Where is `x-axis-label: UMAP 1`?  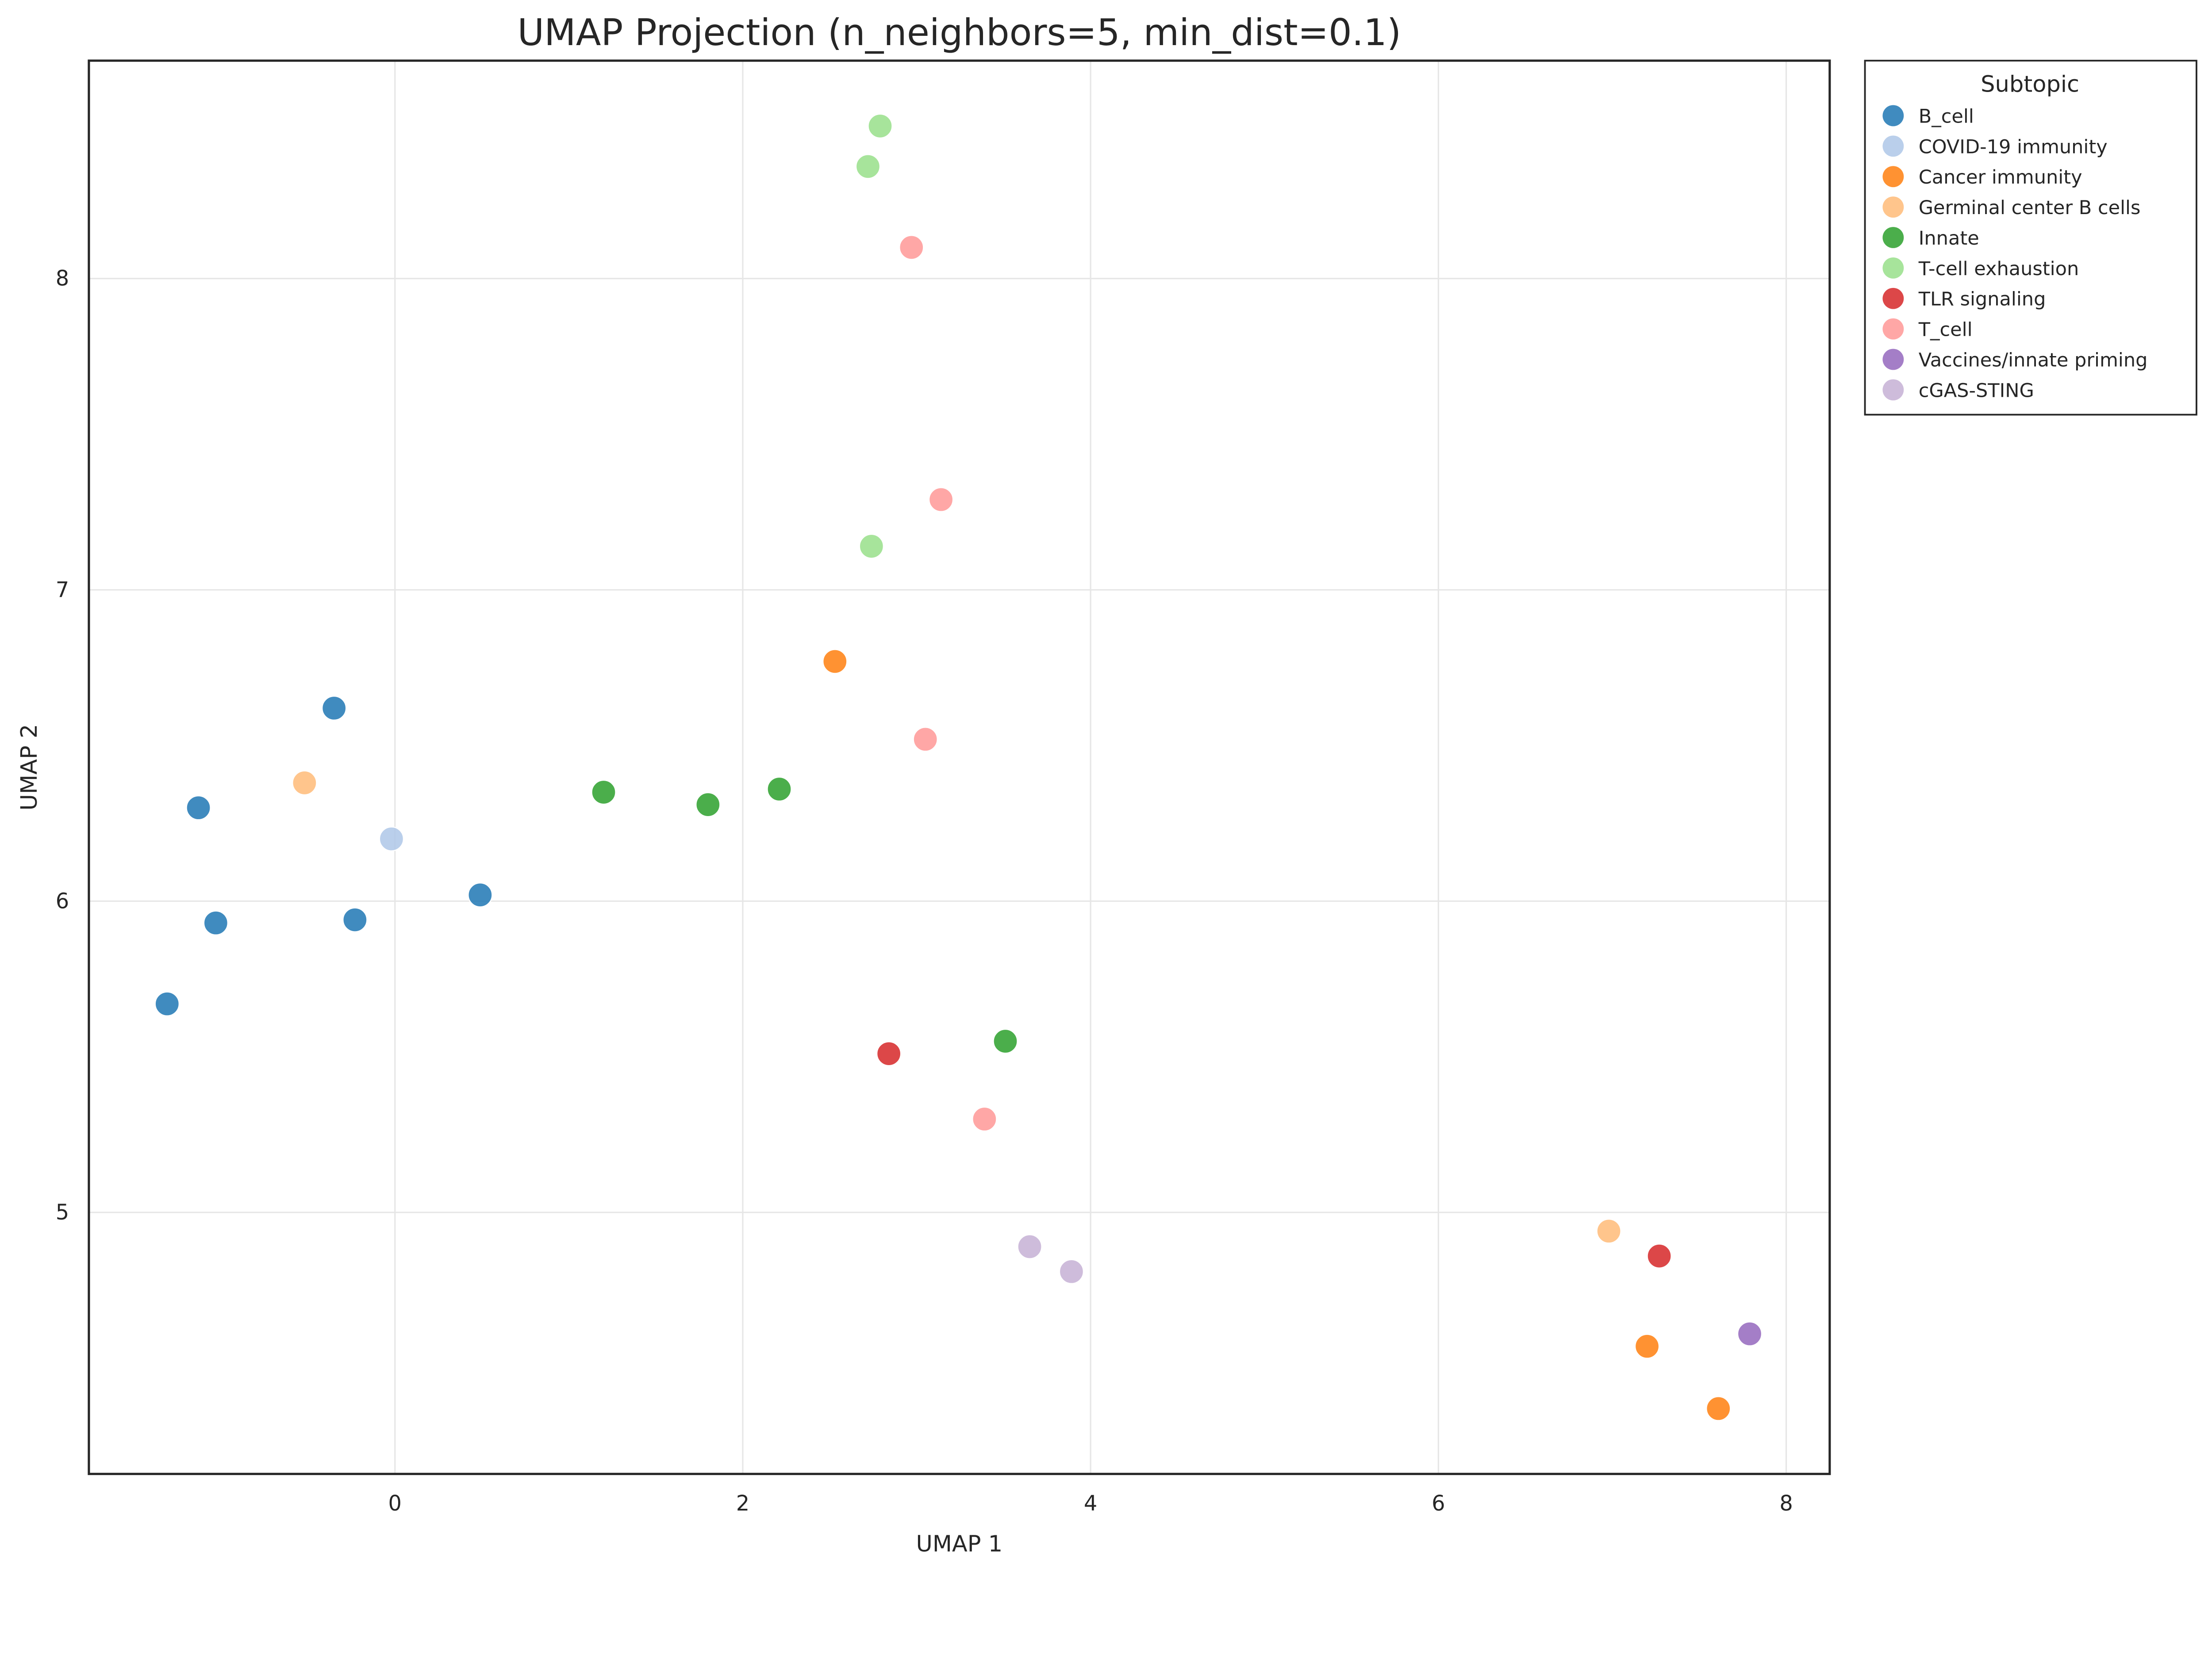 x-axis-label: UMAP 1 is located at coordinates (960, 1544).